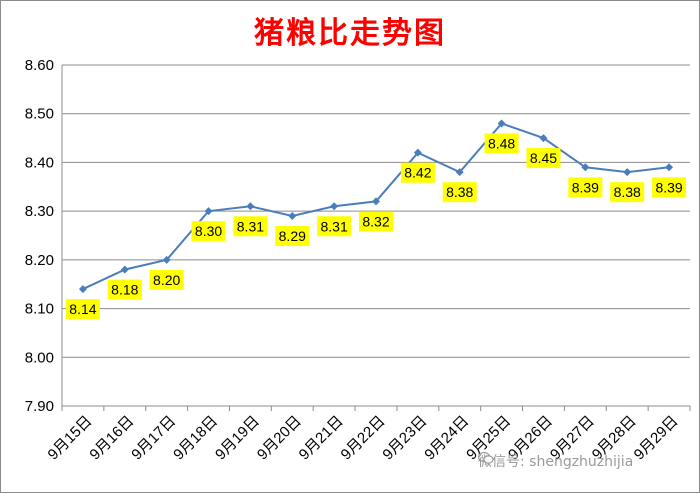  I want to click on x-tick-label: 9月17日, so click(153, 438).